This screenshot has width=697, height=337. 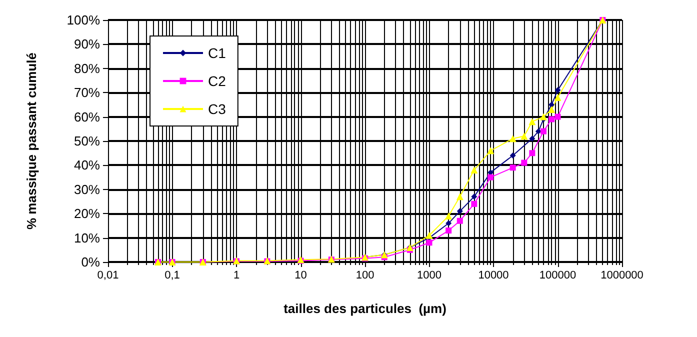 I want to click on x-tick-label: 100, so click(x=365, y=276).